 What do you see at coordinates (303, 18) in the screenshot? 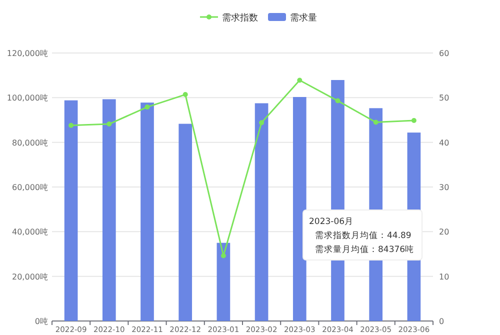
I see `legend-label: 需求量` at bounding box center [303, 18].